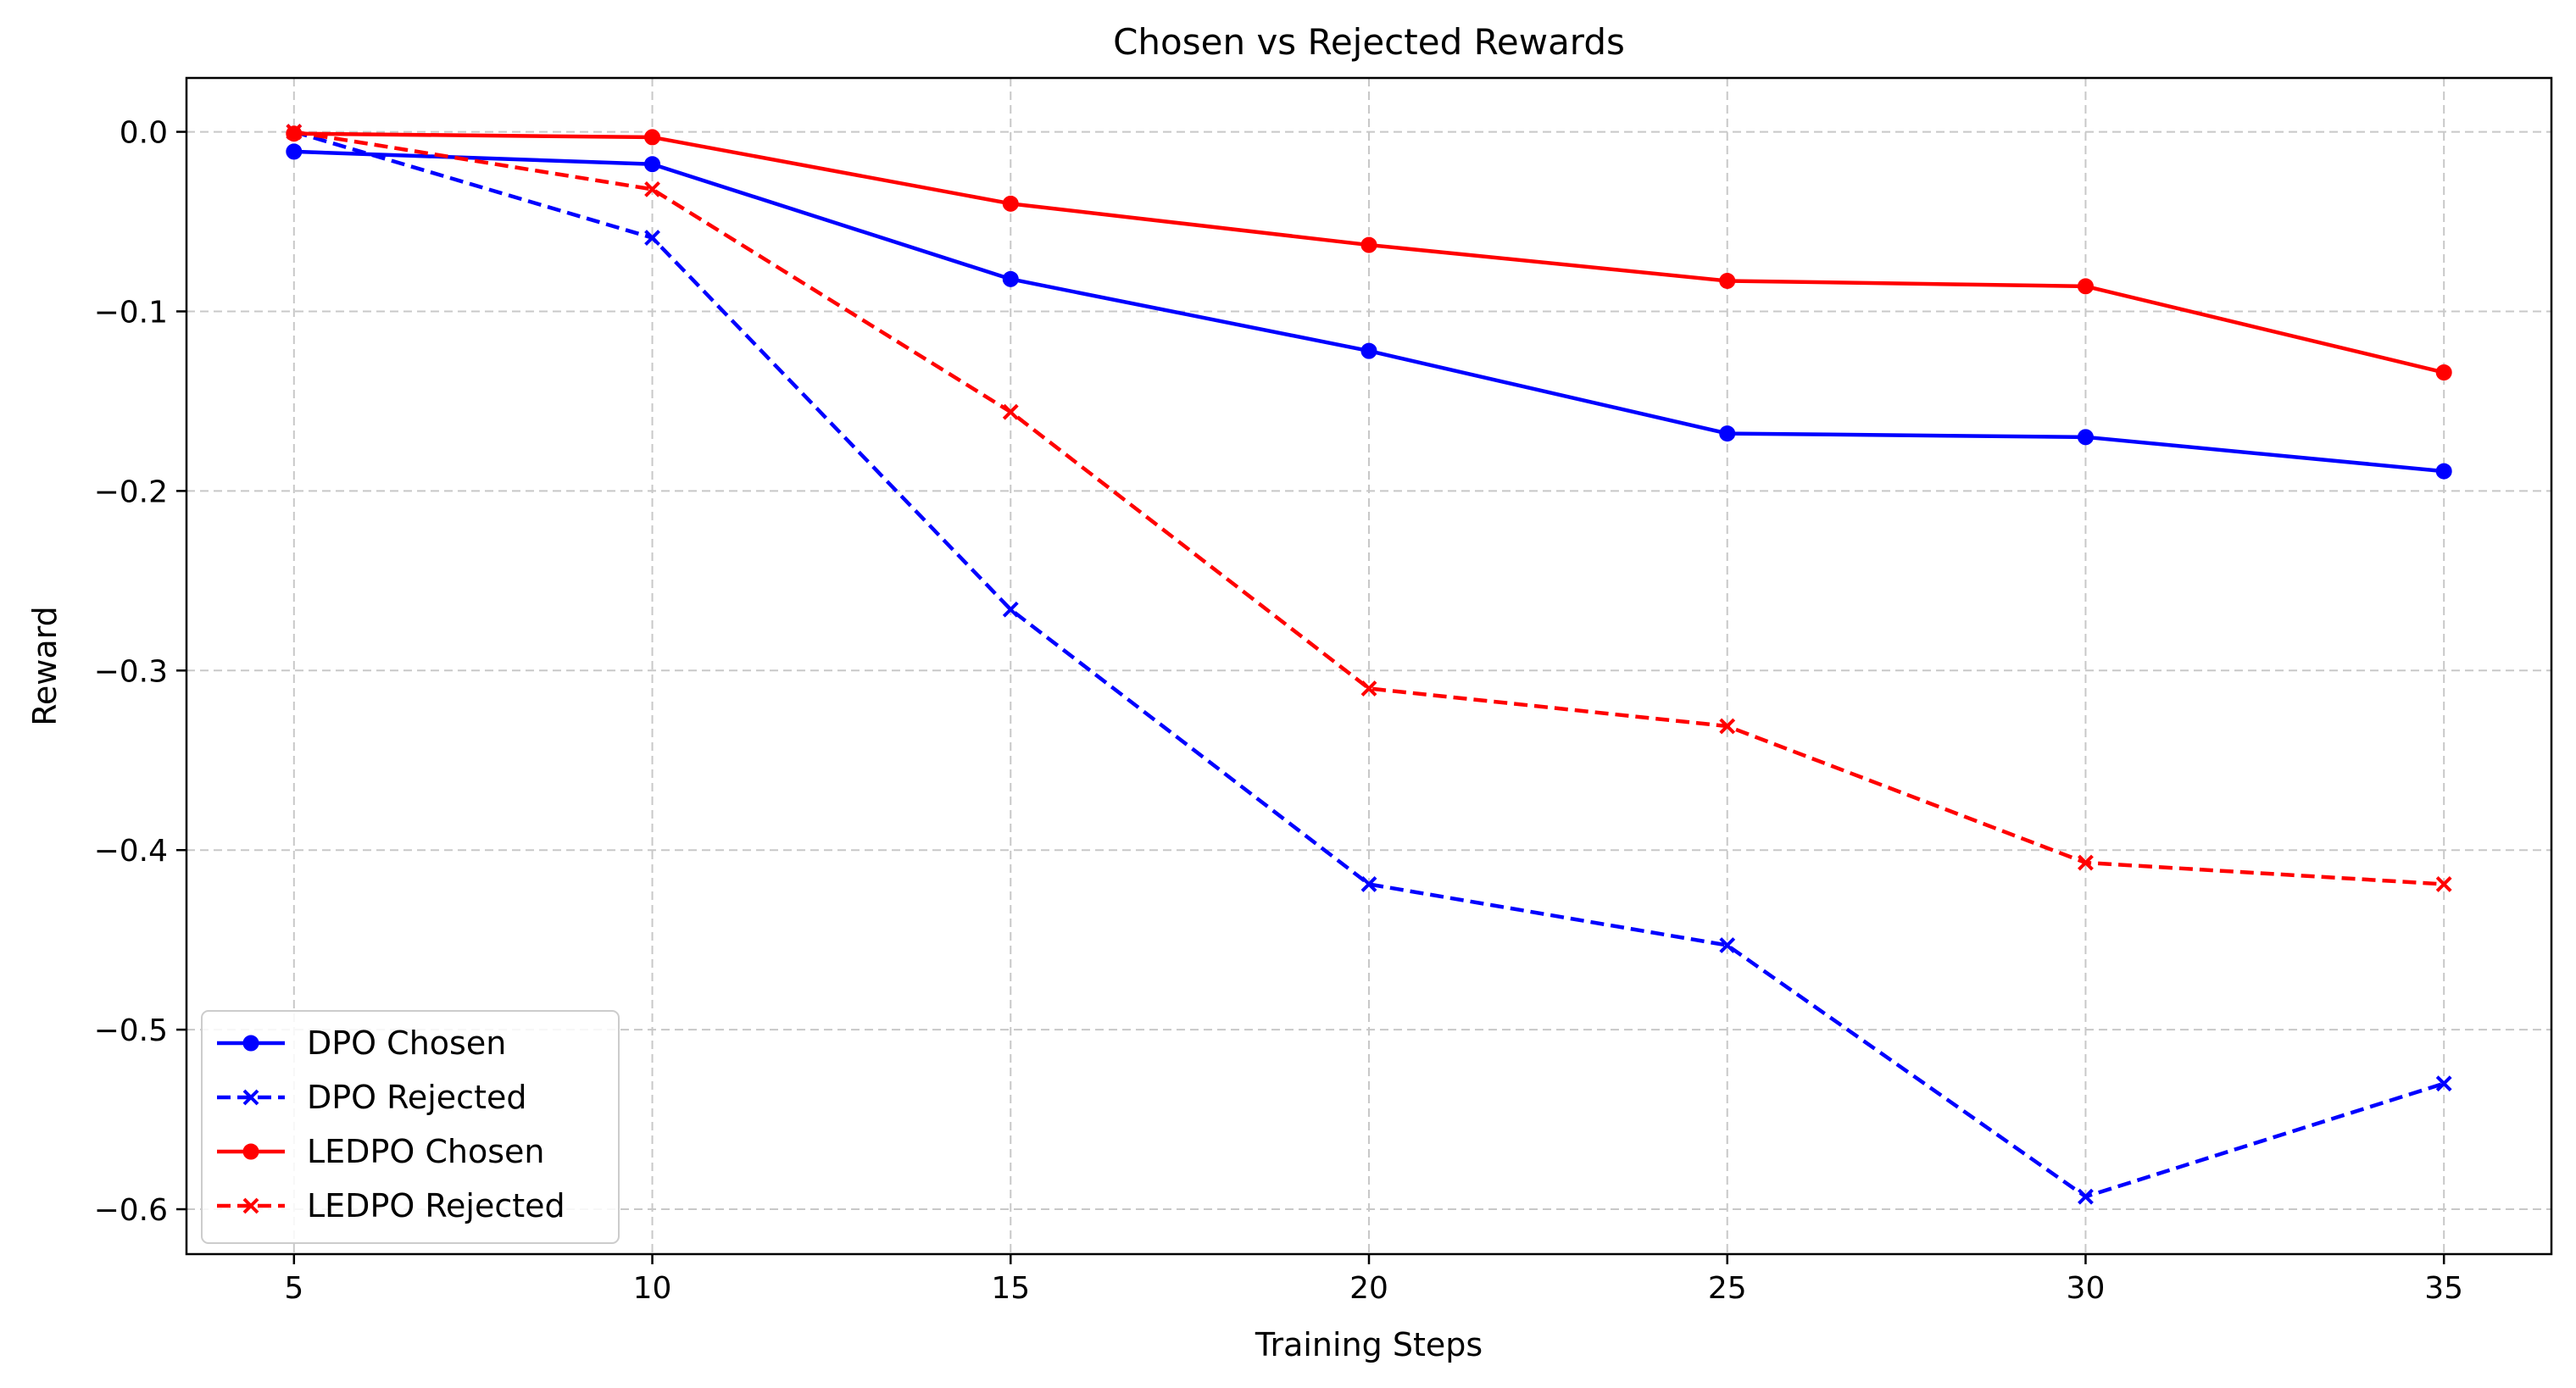 This screenshot has width=2576, height=1388. What do you see at coordinates (2443, 1288) in the screenshot?
I see `x-tick-label: 35` at bounding box center [2443, 1288].